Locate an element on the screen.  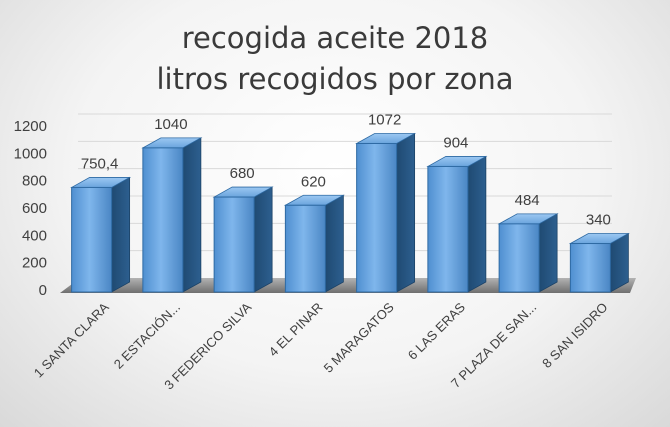
data-label: 1040 is located at coordinates (170, 124).